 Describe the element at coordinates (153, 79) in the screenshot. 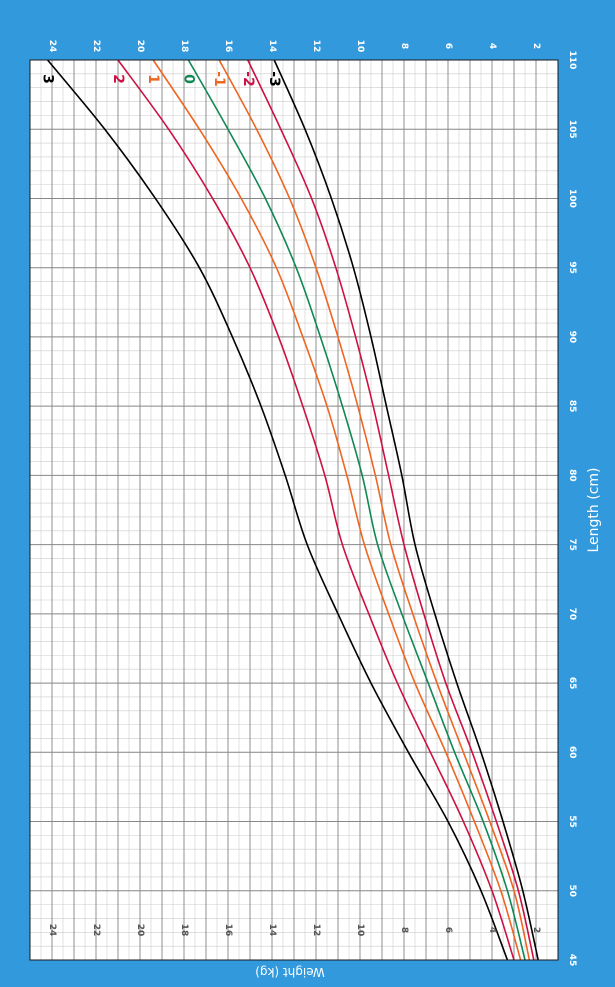

I see `series-label-1: 1` at that location.